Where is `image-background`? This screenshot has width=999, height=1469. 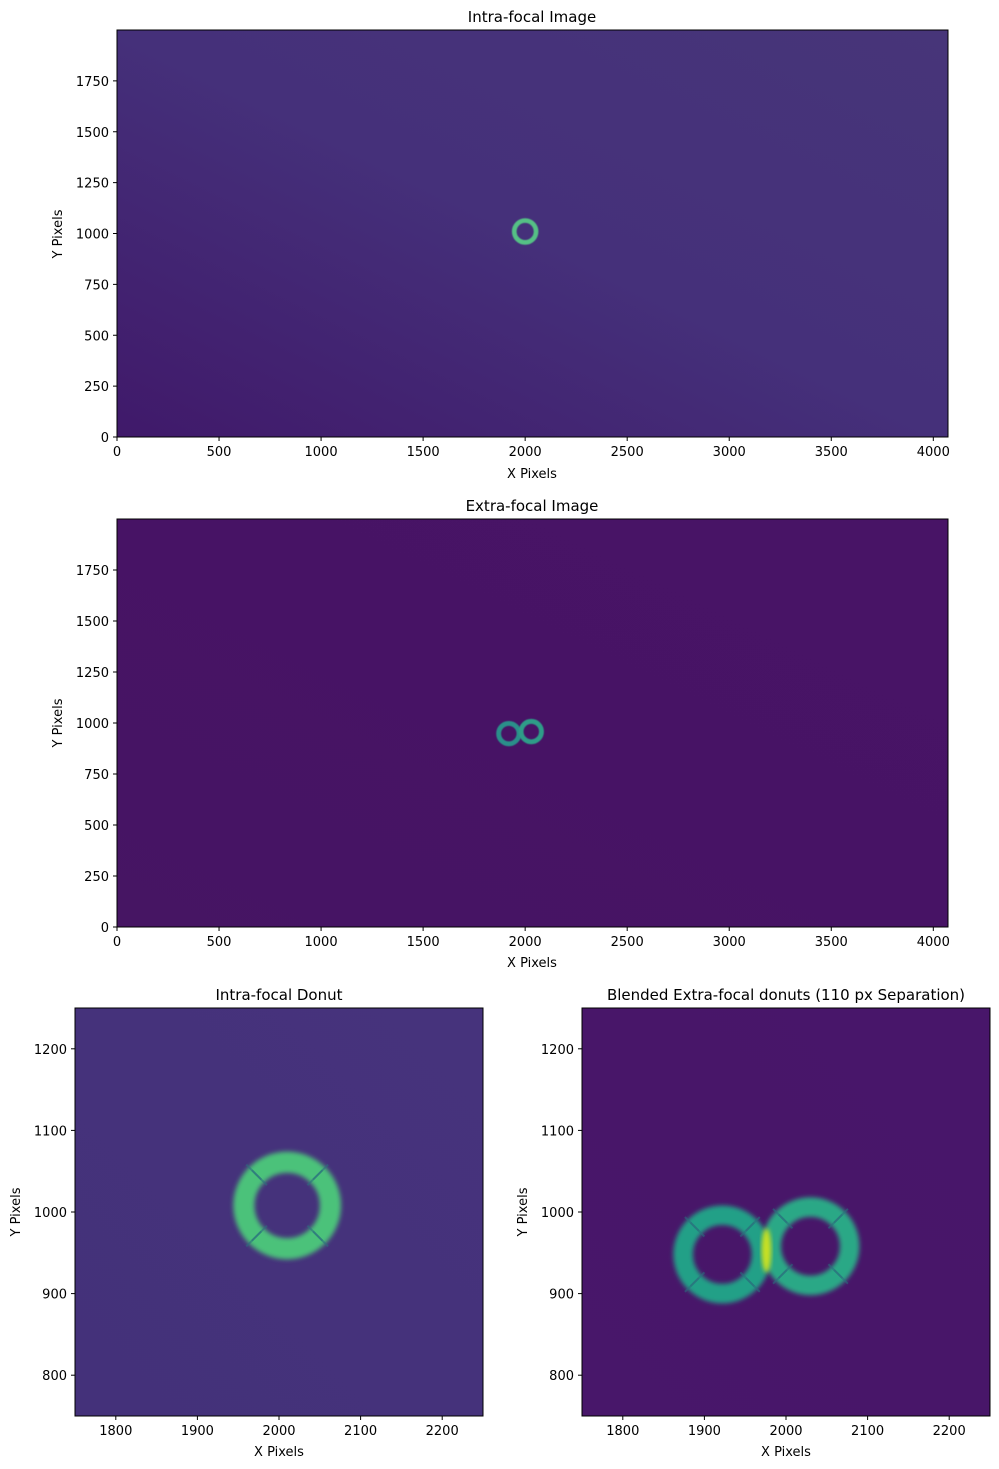 image-background is located at coordinates (279, 1212).